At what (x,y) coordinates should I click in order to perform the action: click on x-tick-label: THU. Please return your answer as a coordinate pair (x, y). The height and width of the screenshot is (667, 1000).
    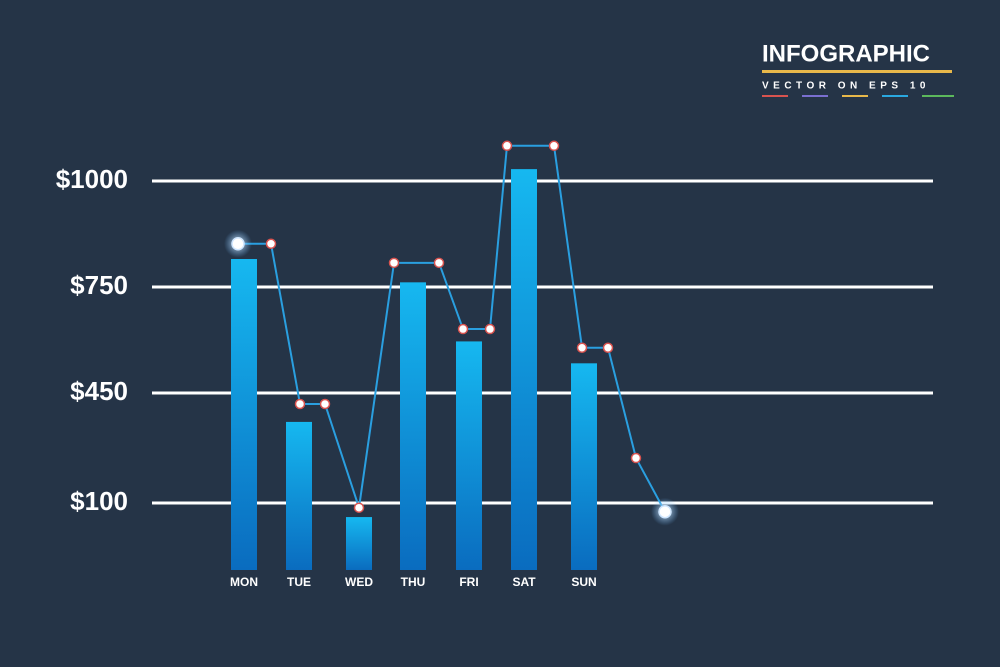
    Looking at the image, I should click on (413, 582).